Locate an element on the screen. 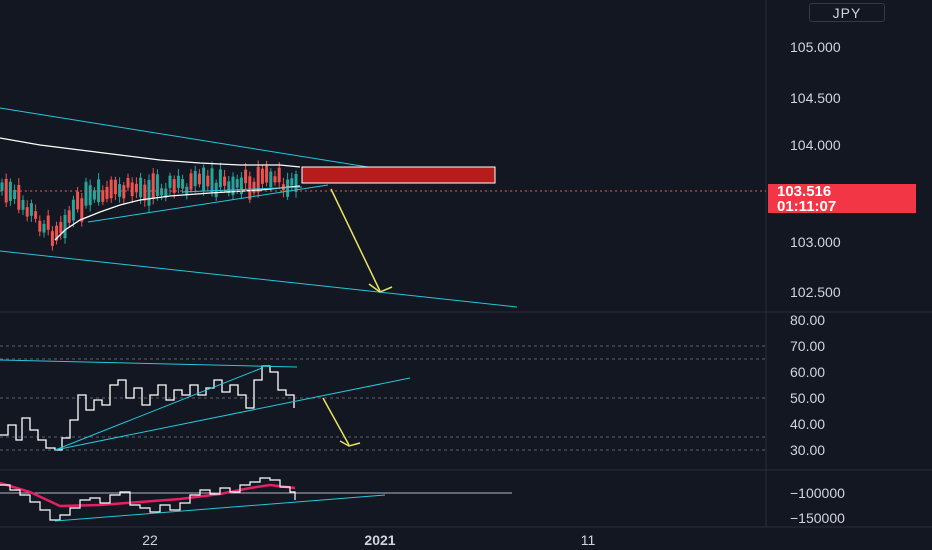 This screenshot has width=932, height=550. rsi-line is located at coordinates (147, 408).